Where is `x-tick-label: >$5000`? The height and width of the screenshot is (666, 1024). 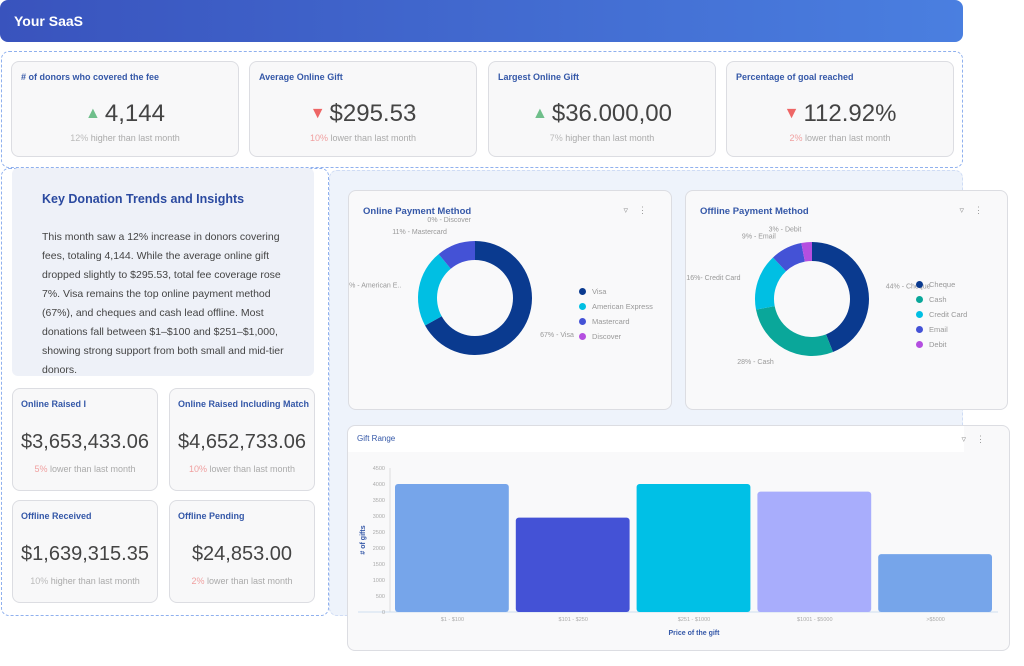 x-tick-label: >$5000 is located at coordinates (935, 620).